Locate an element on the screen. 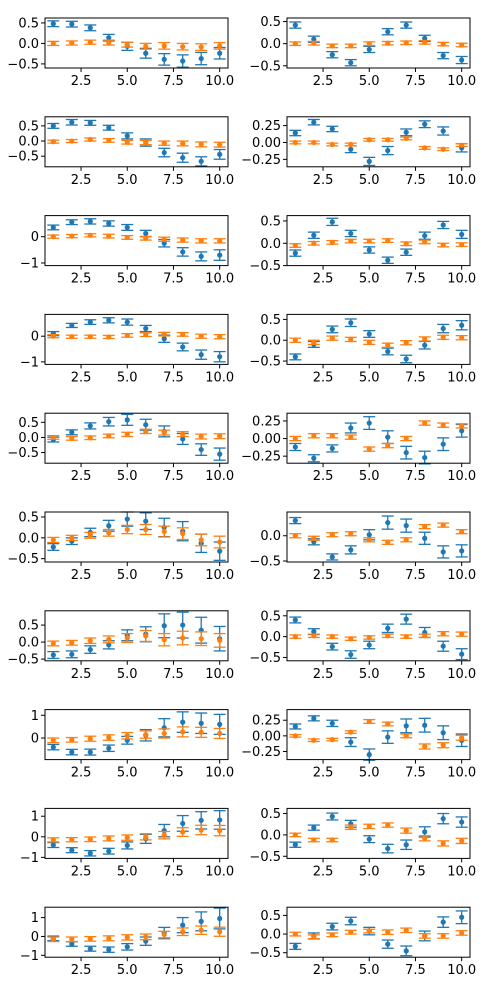 The image size is (500, 1000). y-tick-label: 0.5 is located at coordinates (28, 126).